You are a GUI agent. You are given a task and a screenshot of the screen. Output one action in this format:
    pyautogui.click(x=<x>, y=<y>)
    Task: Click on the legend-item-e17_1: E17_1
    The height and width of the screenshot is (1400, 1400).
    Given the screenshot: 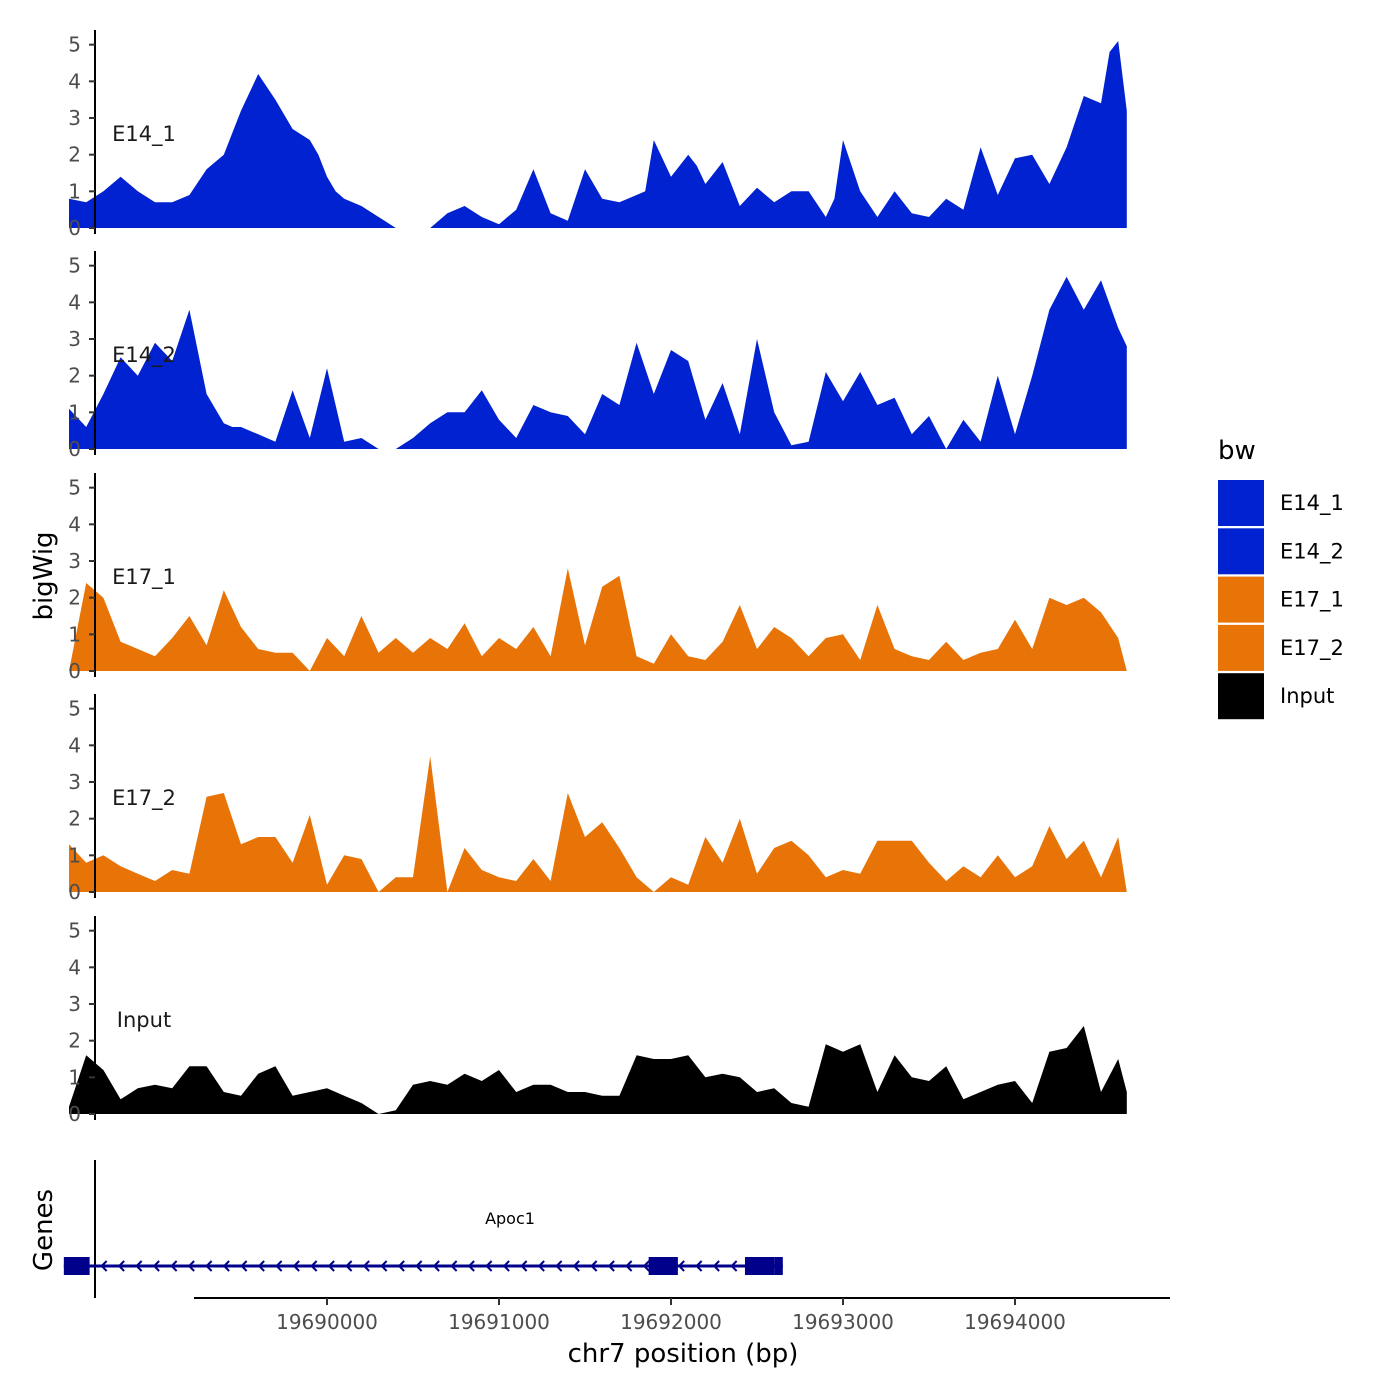 What is the action you would take?
    pyautogui.click(x=1281, y=599)
    